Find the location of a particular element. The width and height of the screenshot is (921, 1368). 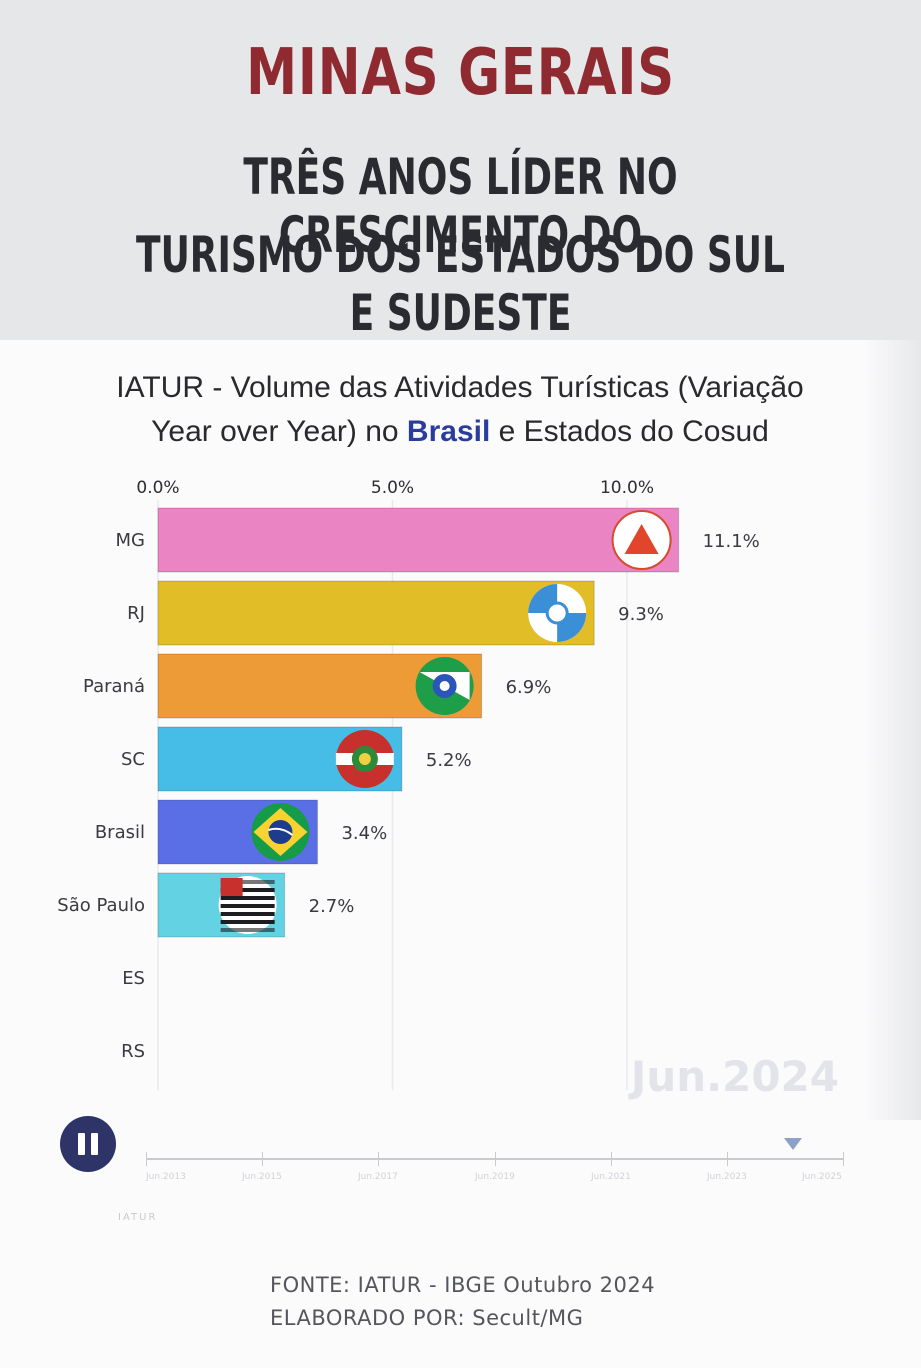

pause-button is located at coordinates (88, 1144).